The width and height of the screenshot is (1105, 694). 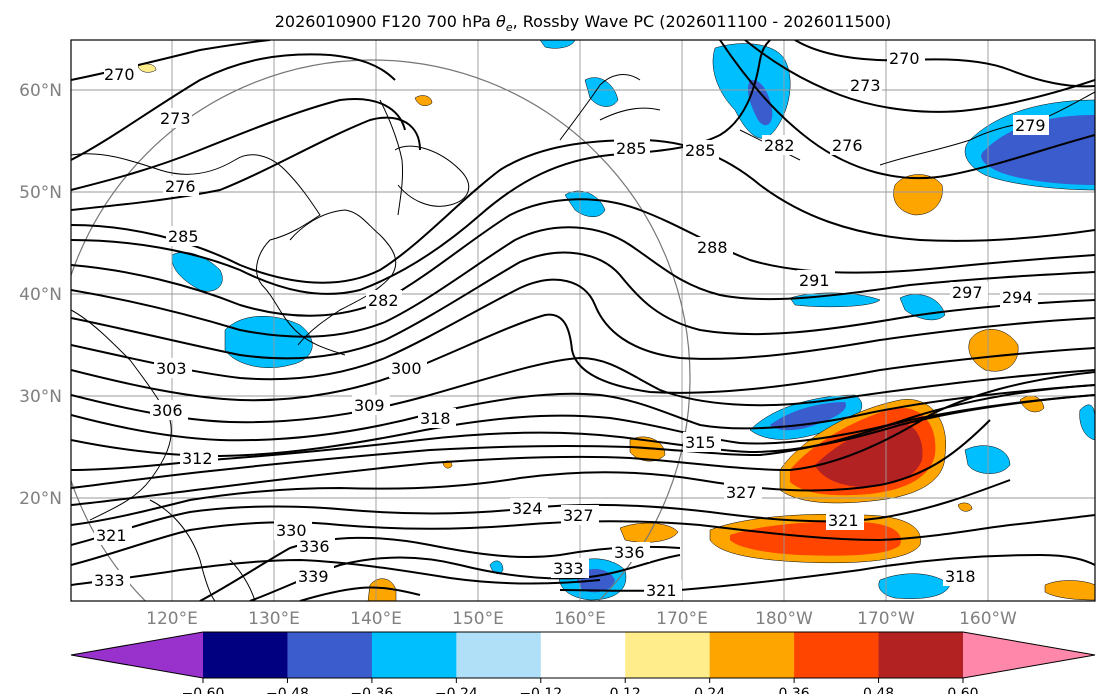 I want to click on contour-label: 339, so click(x=313, y=576).